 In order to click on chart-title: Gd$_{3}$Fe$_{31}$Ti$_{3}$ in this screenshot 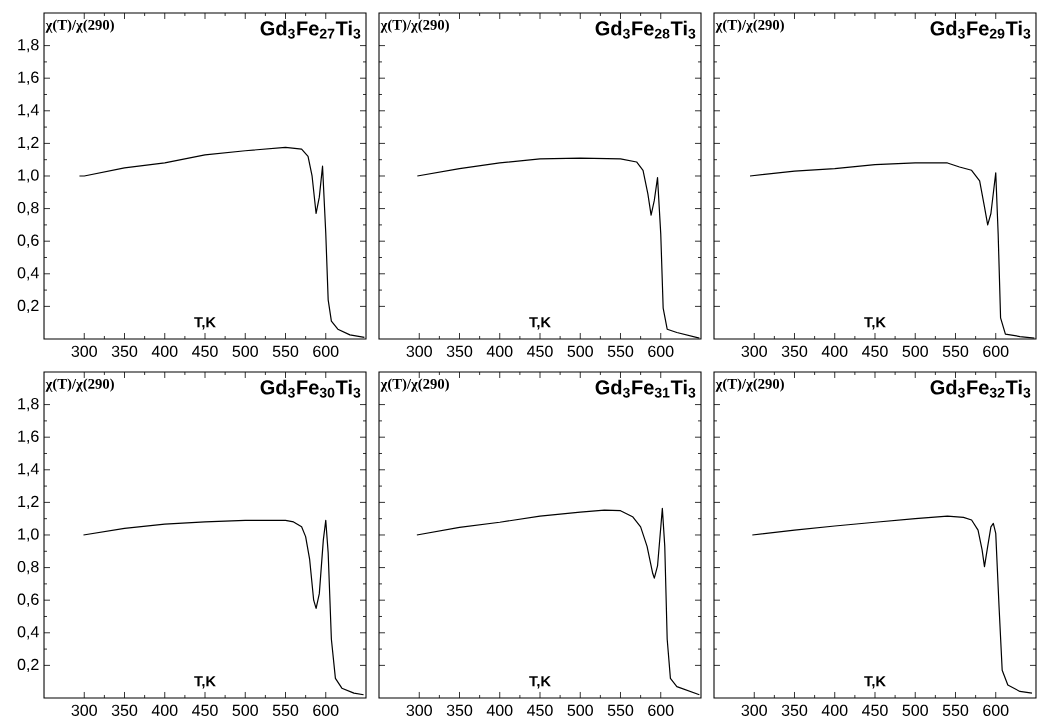, I will do `click(645, 388)`.